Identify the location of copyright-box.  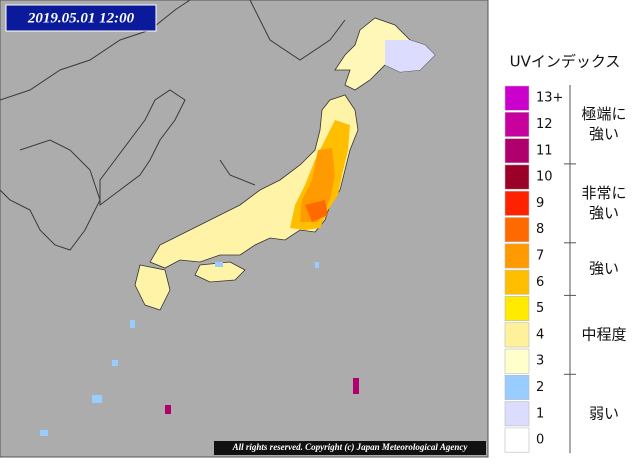
(350, 448).